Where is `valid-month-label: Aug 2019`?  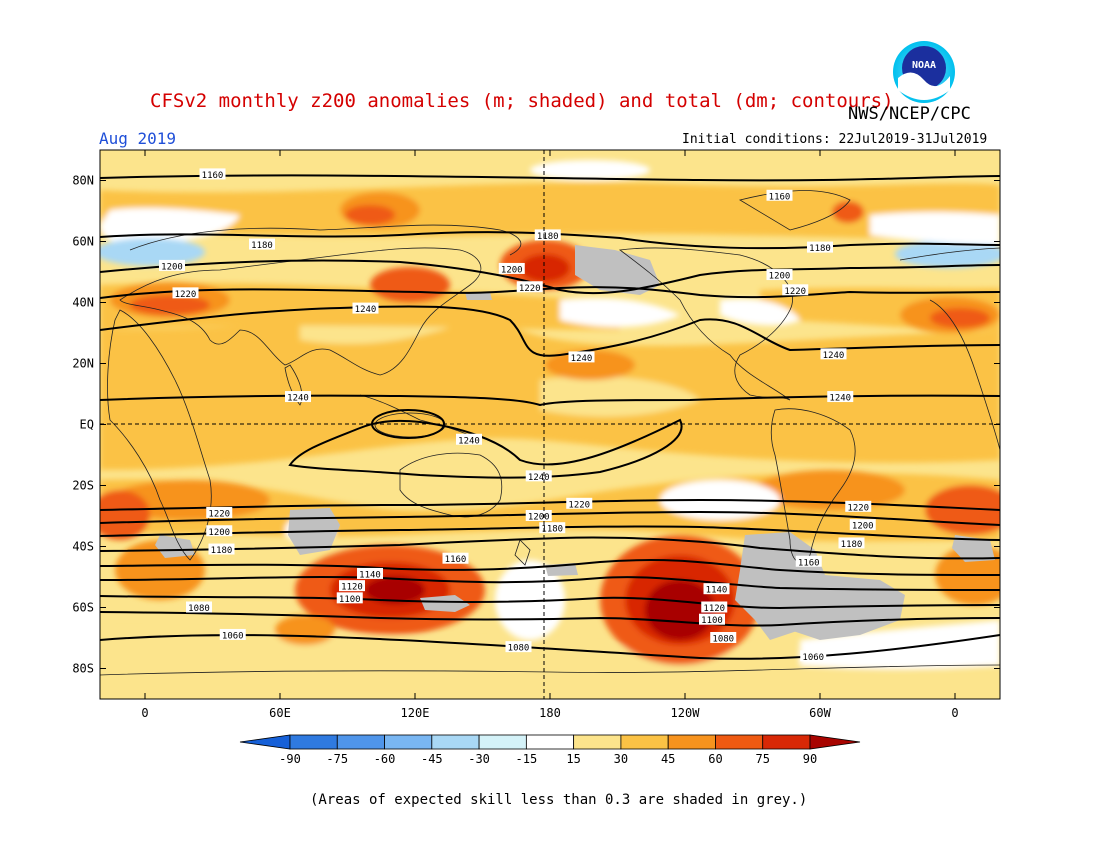
valid-month-label: Aug 2019 is located at coordinates (138, 138).